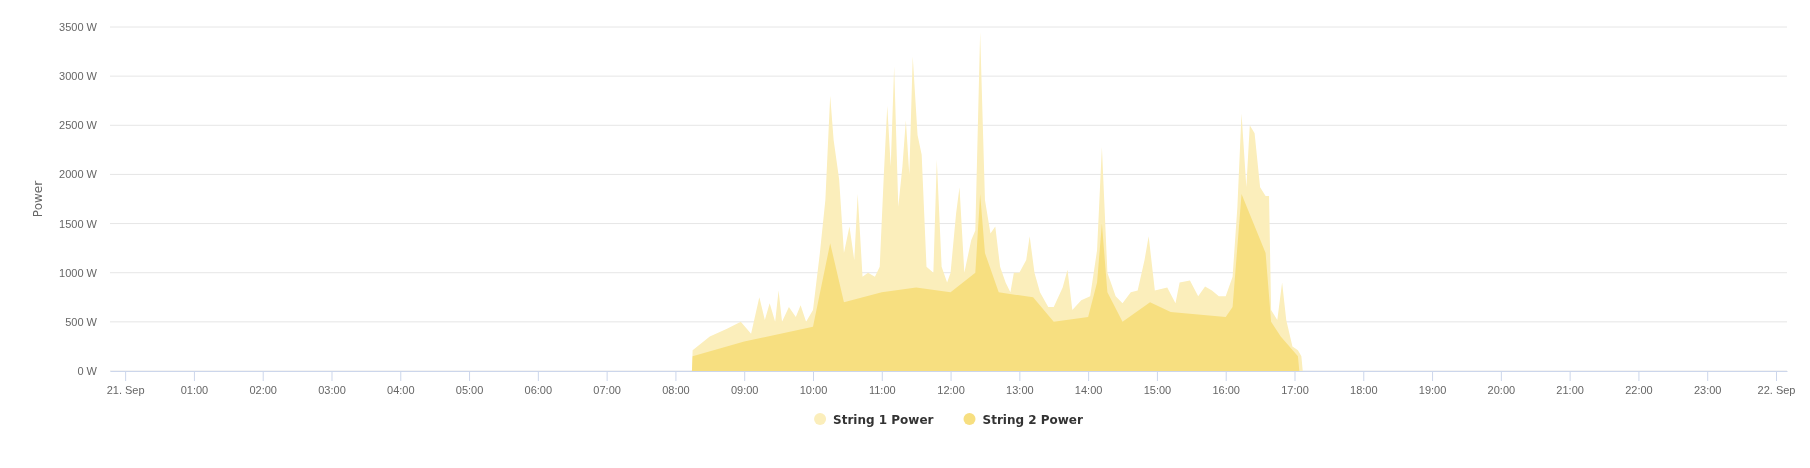 This screenshot has width=1810, height=468. I want to click on x-tick-label: 06:00, so click(538, 389).